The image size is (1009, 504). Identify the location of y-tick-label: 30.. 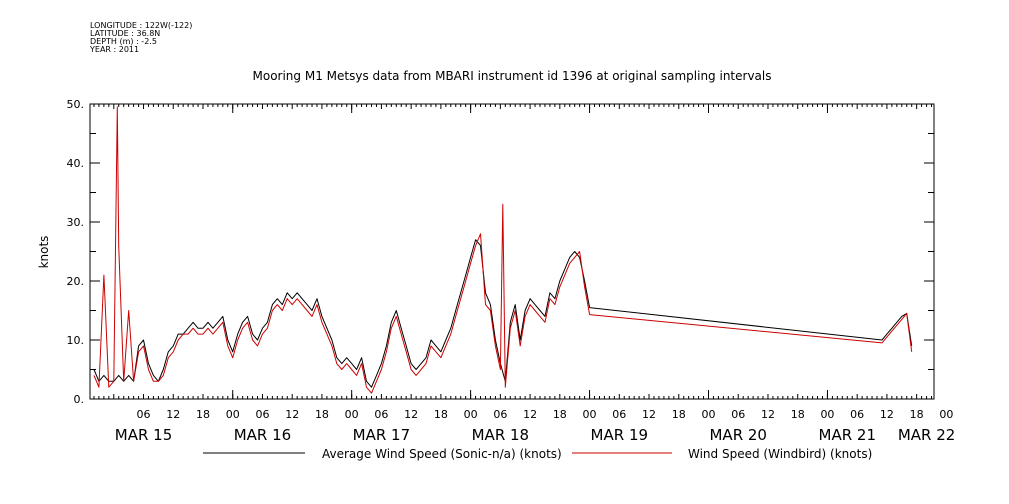
(76, 222).